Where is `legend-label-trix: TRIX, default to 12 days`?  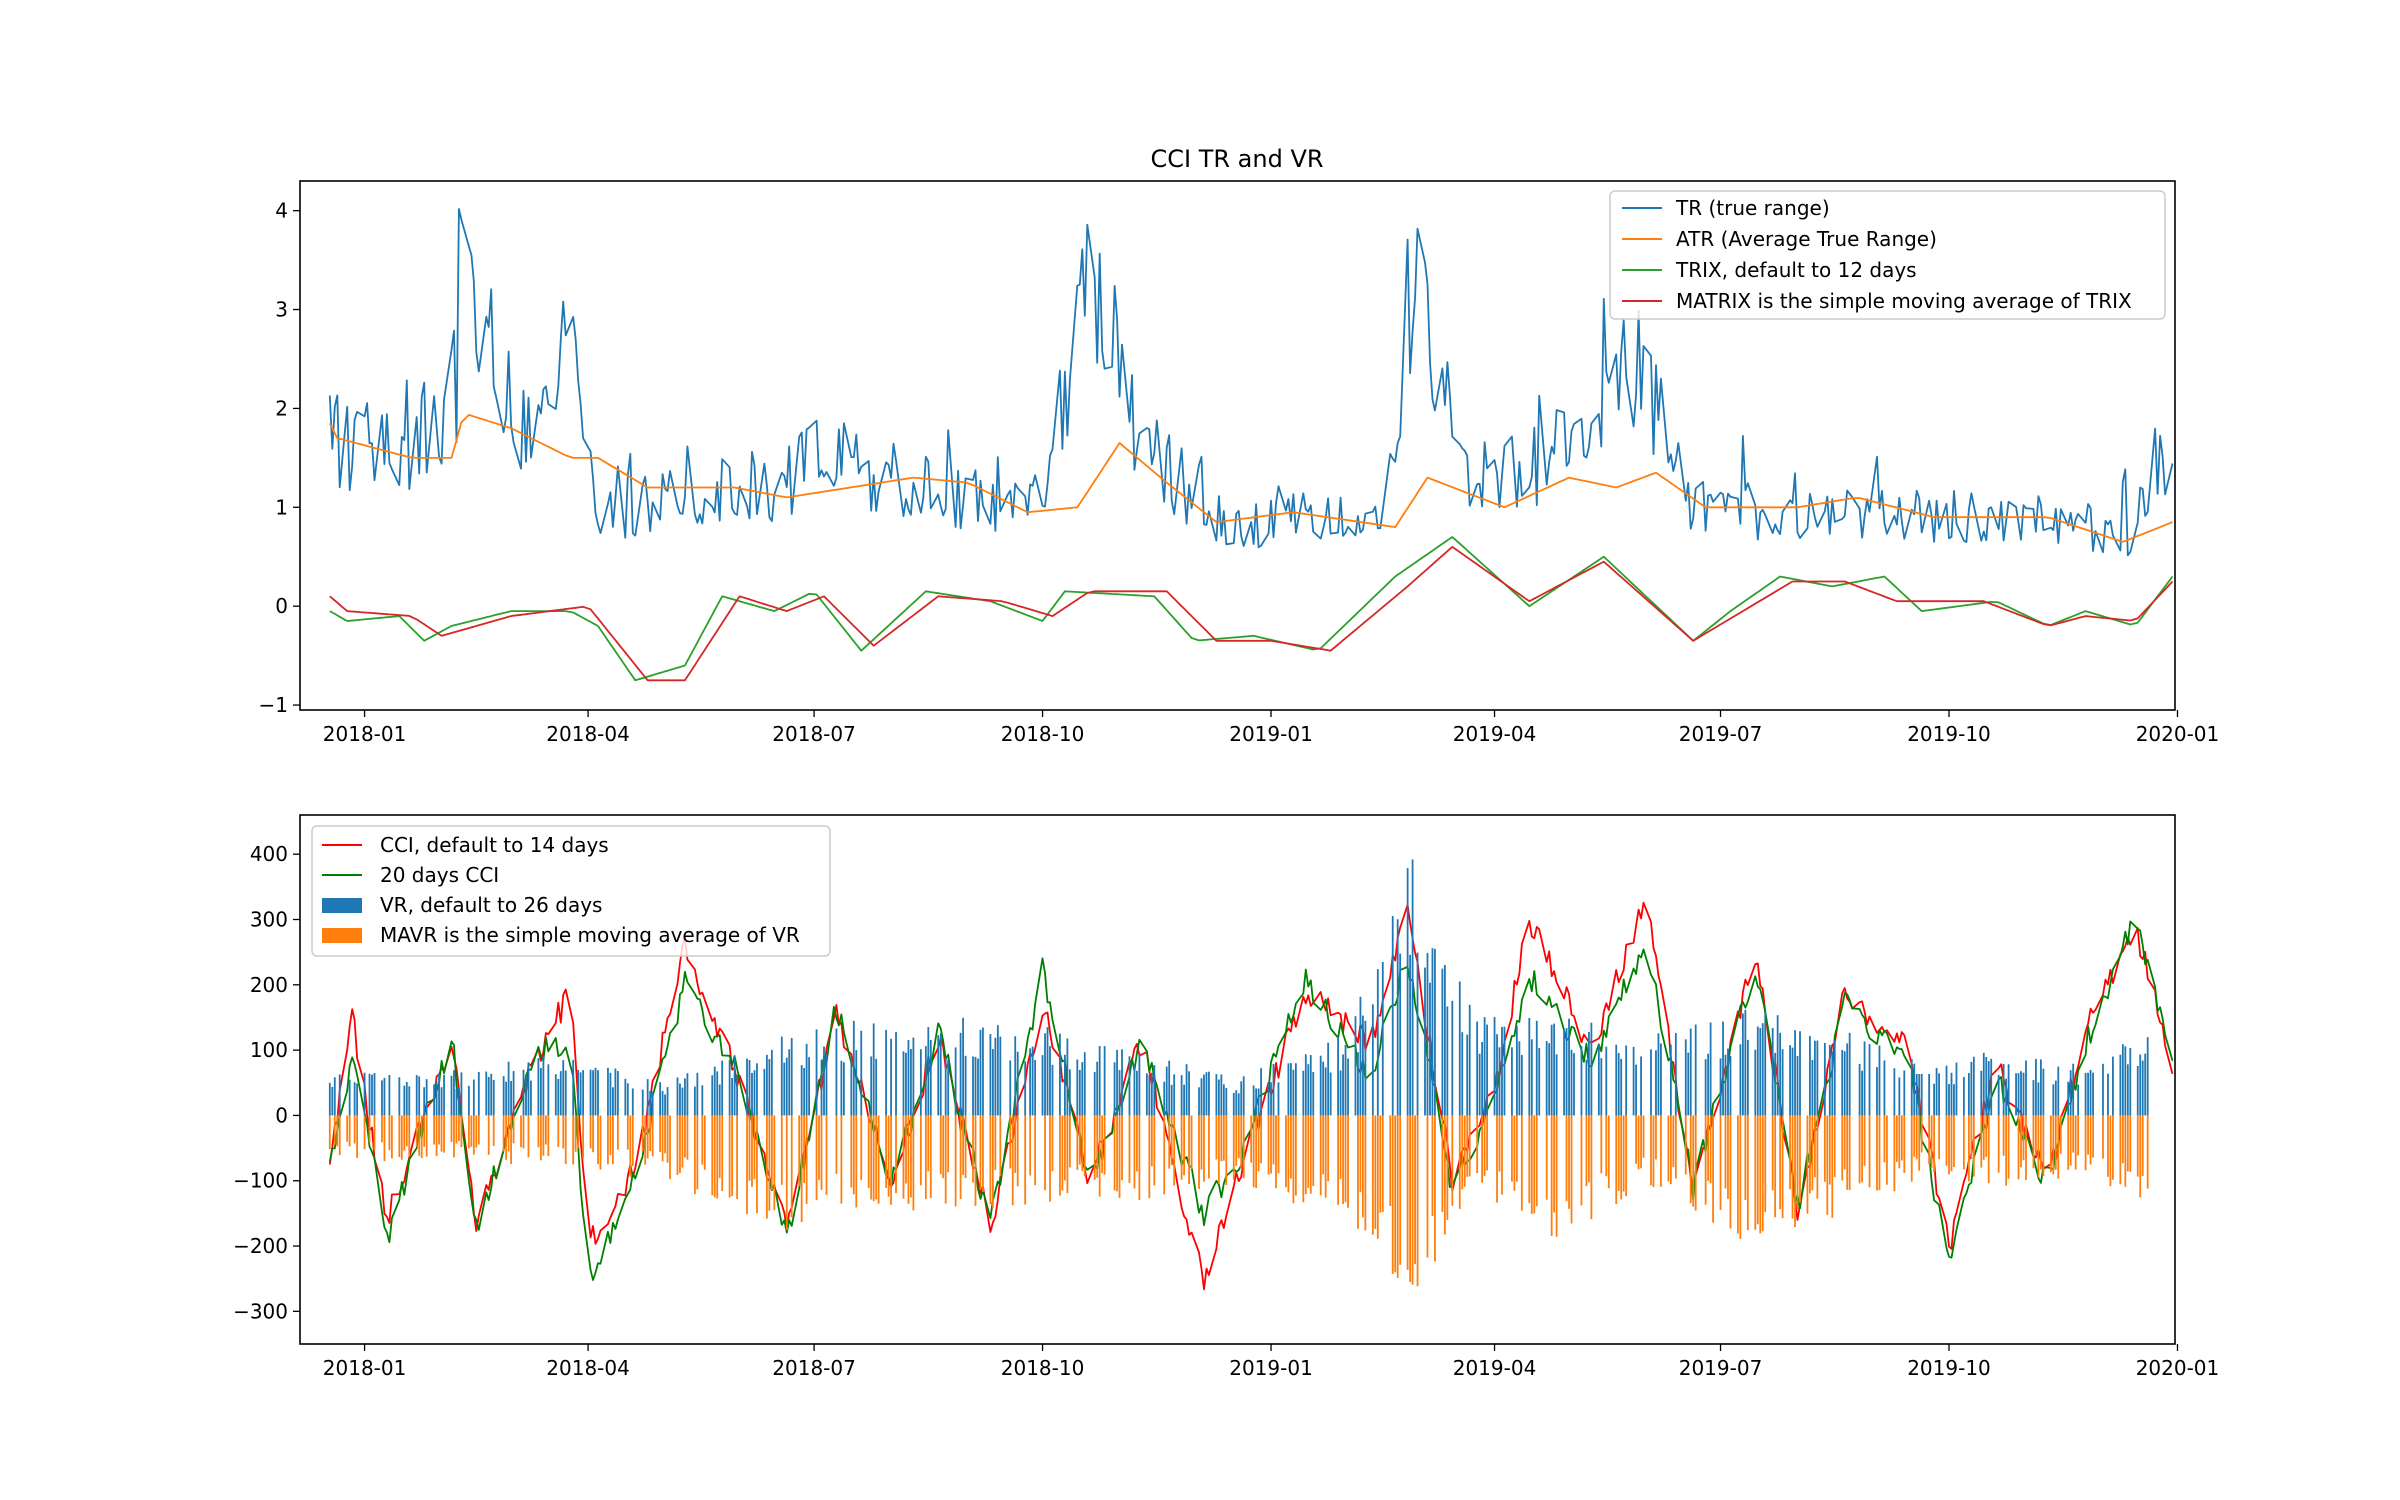
legend-label-trix: TRIX, default to 12 days is located at coordinates (1796, 270).